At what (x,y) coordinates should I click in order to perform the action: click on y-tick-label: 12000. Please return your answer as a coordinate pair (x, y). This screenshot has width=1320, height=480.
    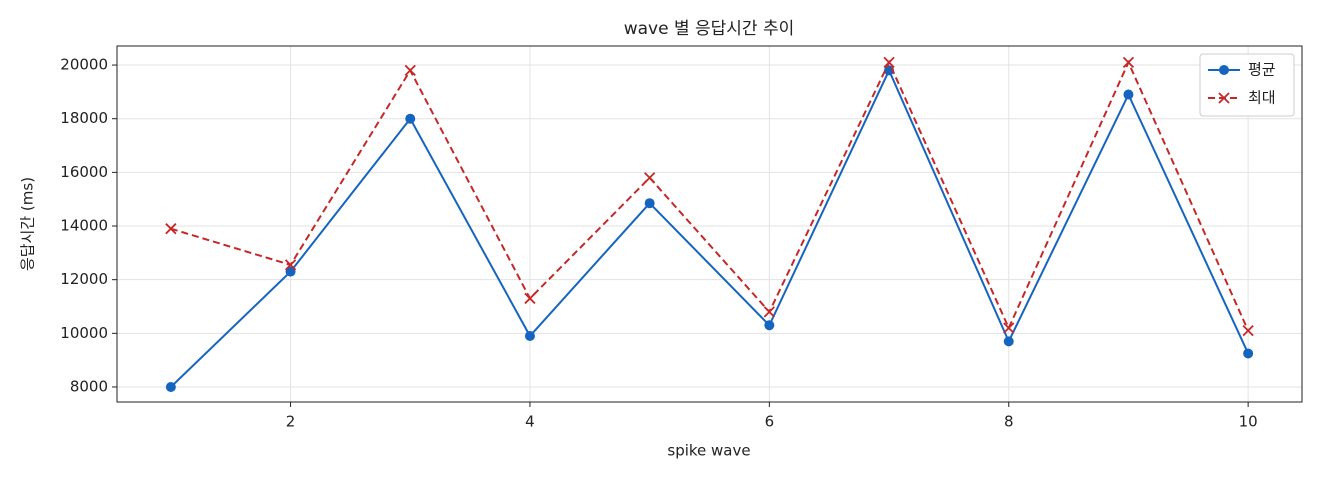
    Looking at the image, I should click on (84, 279).